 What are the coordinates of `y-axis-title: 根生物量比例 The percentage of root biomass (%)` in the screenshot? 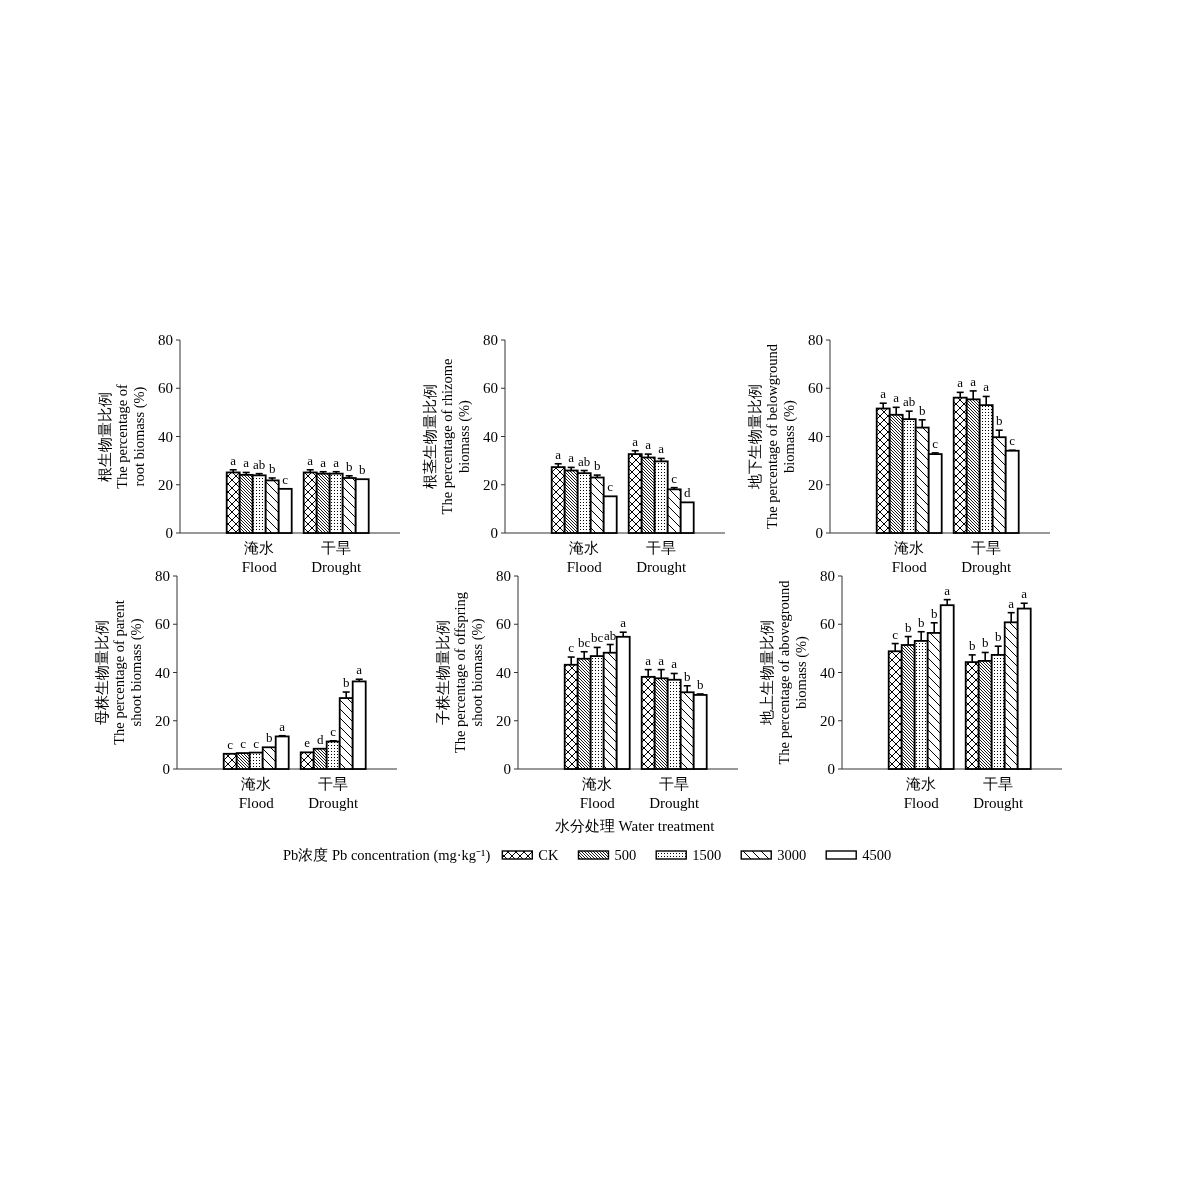 It's located at (122, 436).